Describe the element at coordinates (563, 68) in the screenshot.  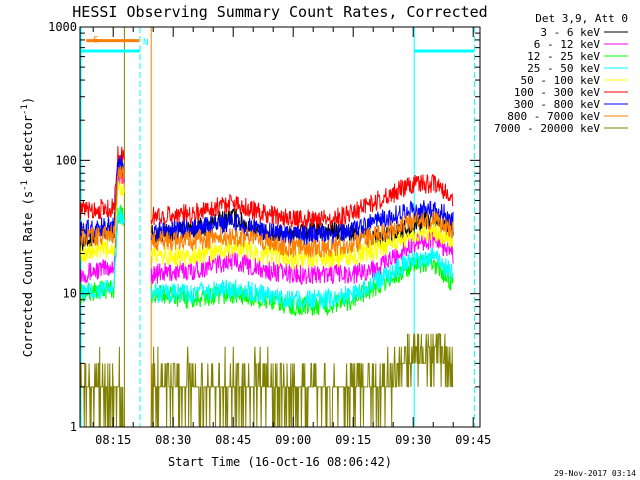
I see `legend-entry: 25 - 50 keV` at that location.